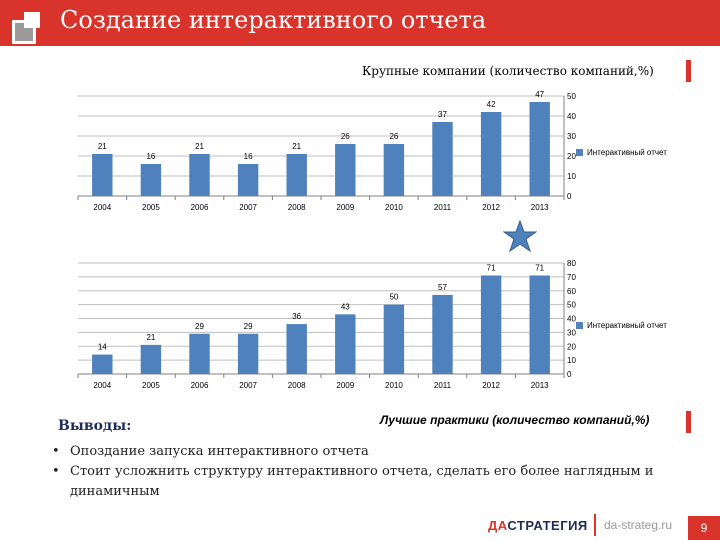  Describe the element at coordinates (296, 316) in the screenshot. I see `data-label: 36` at that location.